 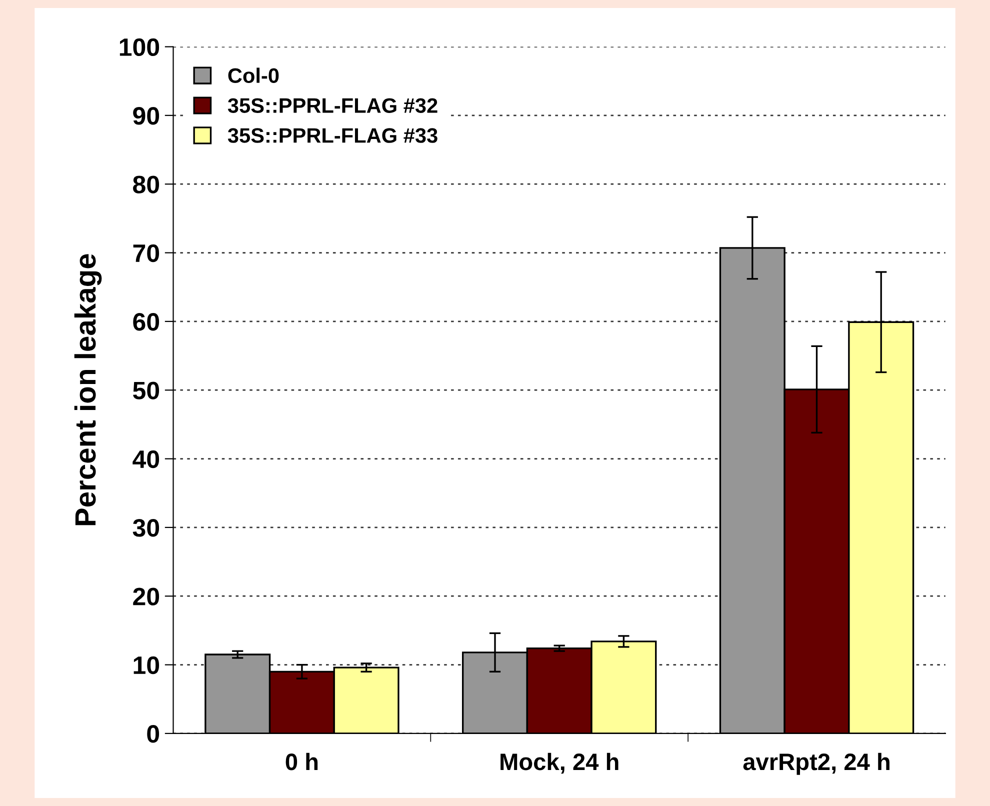 What do you see at coordinates (146, 185) in the screenshot?
I see `y-tick-label: 80` at bounding box center [146, 185].